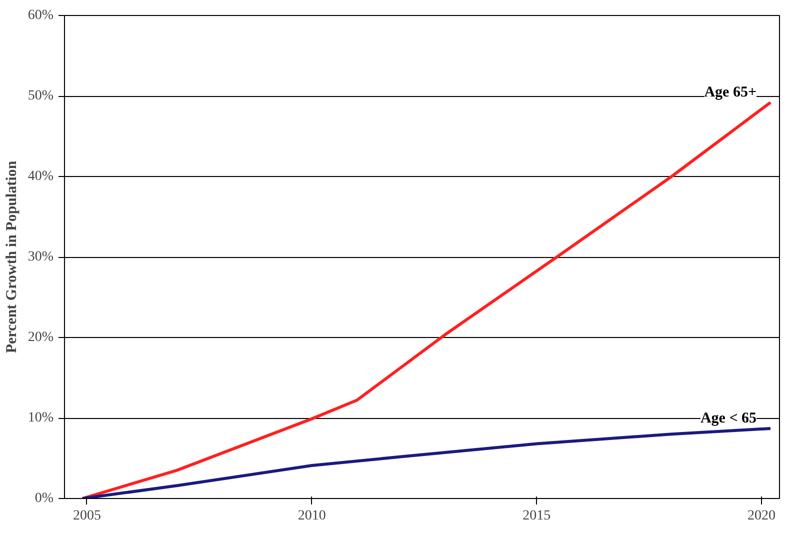 The width and height of the screenshot is (794, 533). What do you see at coordinates (41, 96) in the screenshot?
I see `y-tick-label: 50%` at bounding box center [41, 96].